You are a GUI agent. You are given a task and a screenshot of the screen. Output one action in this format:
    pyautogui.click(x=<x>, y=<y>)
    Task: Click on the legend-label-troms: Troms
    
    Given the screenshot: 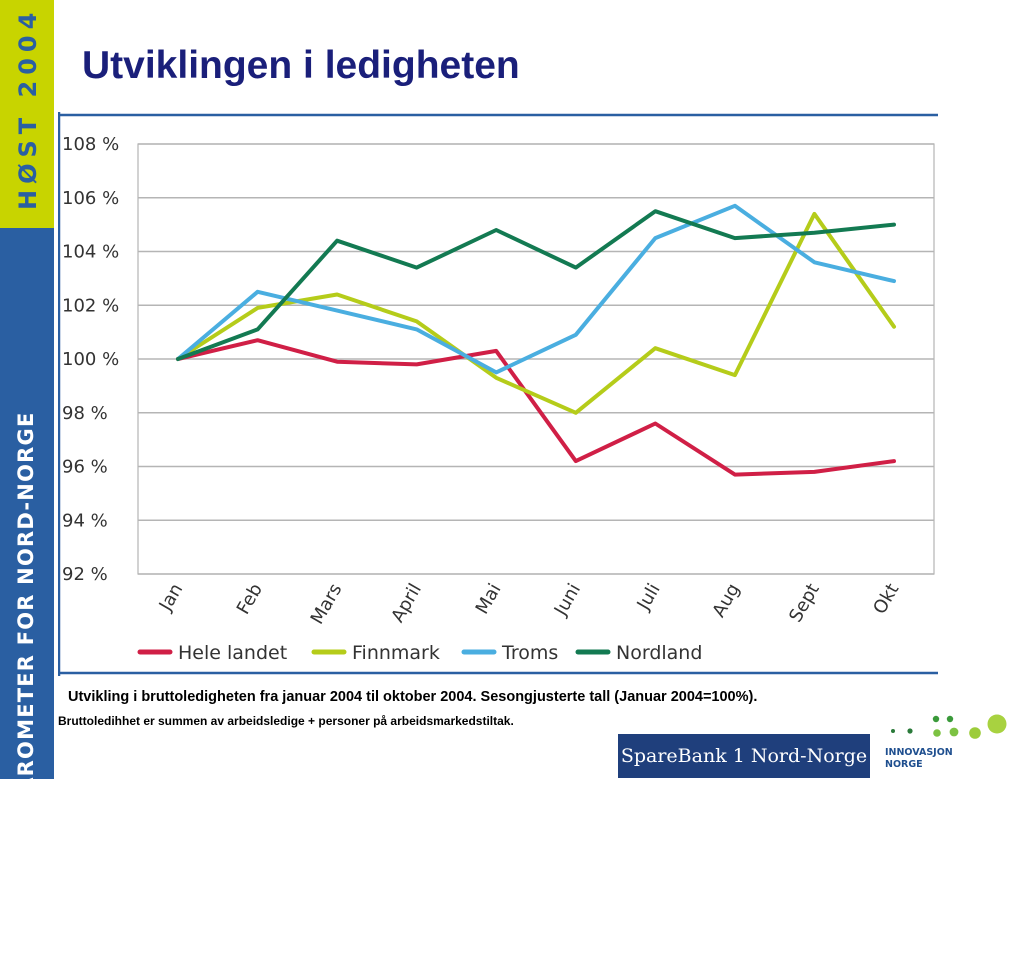 What is the action you would take?
    pyautogui.click(x=529, y=653)
    